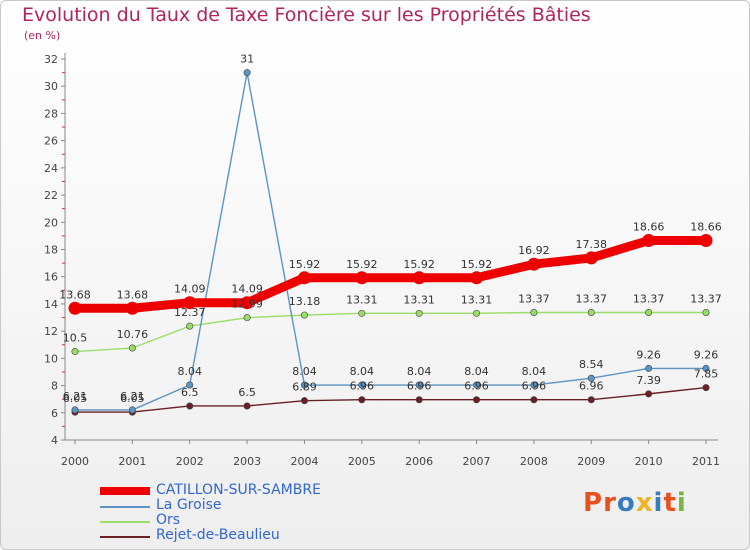 The image size is (750, 550). I want to click on data-label: 16.92, so click(534, 250).